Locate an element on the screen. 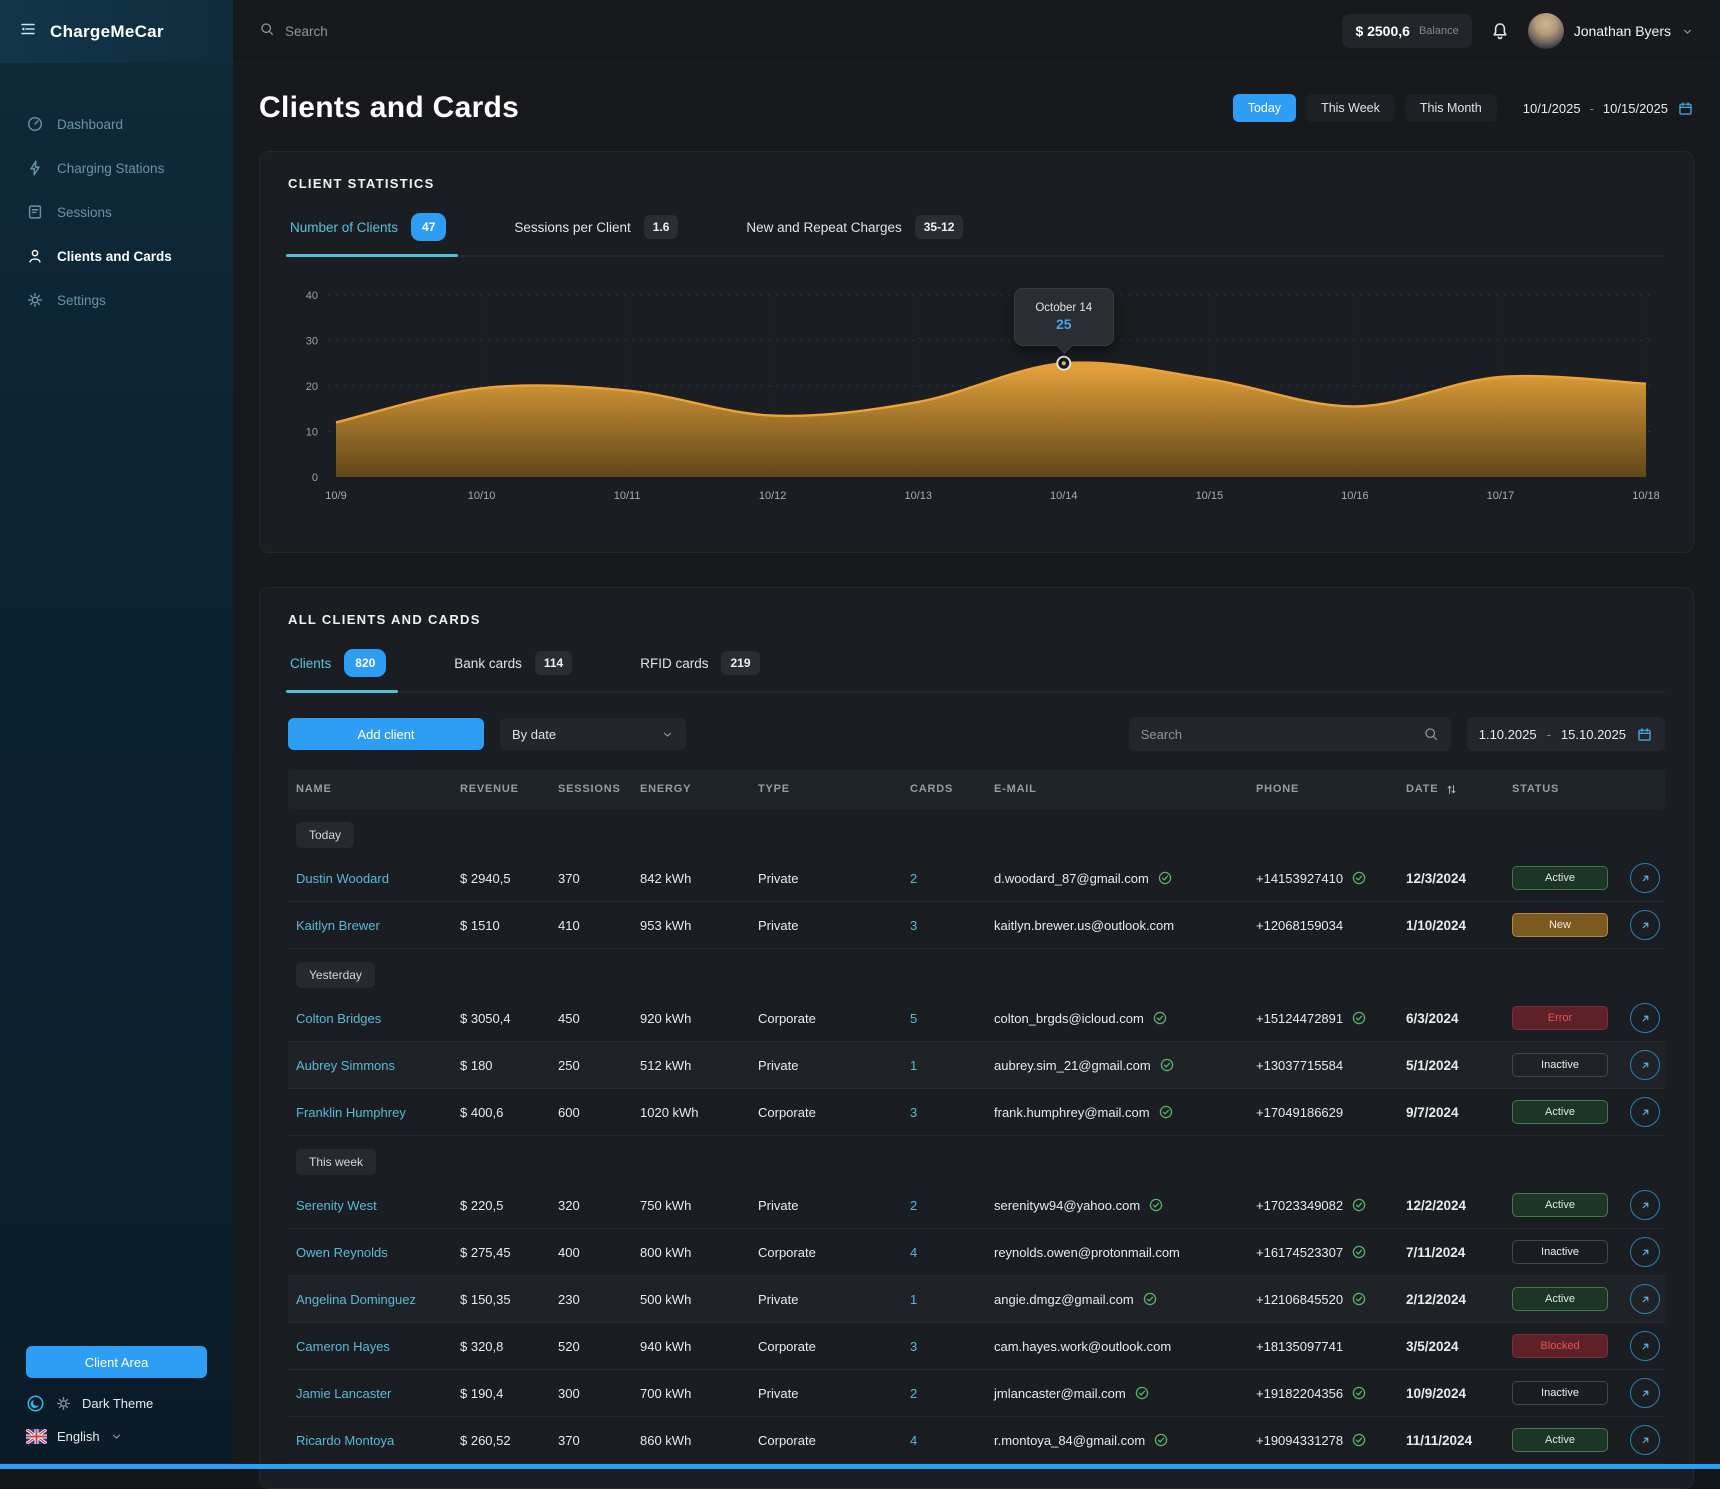 This screenshot has height=1489, width=1720. phone-text: +12068159034 is located at coordinates (1300, 925).